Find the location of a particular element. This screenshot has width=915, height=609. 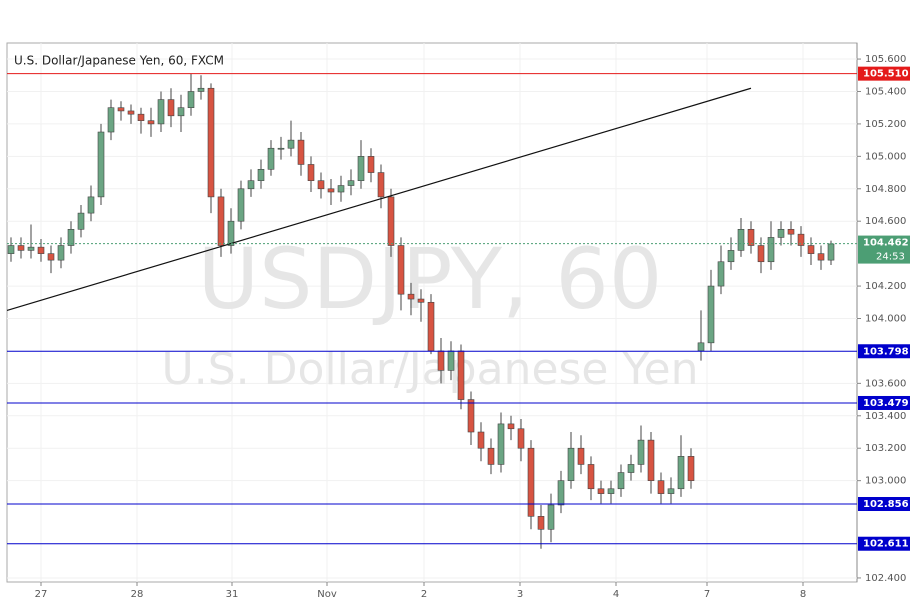

chart-title: U.S. Dollar/Japanese Yen, 60, FXCM is located at coordinates (119, 61).